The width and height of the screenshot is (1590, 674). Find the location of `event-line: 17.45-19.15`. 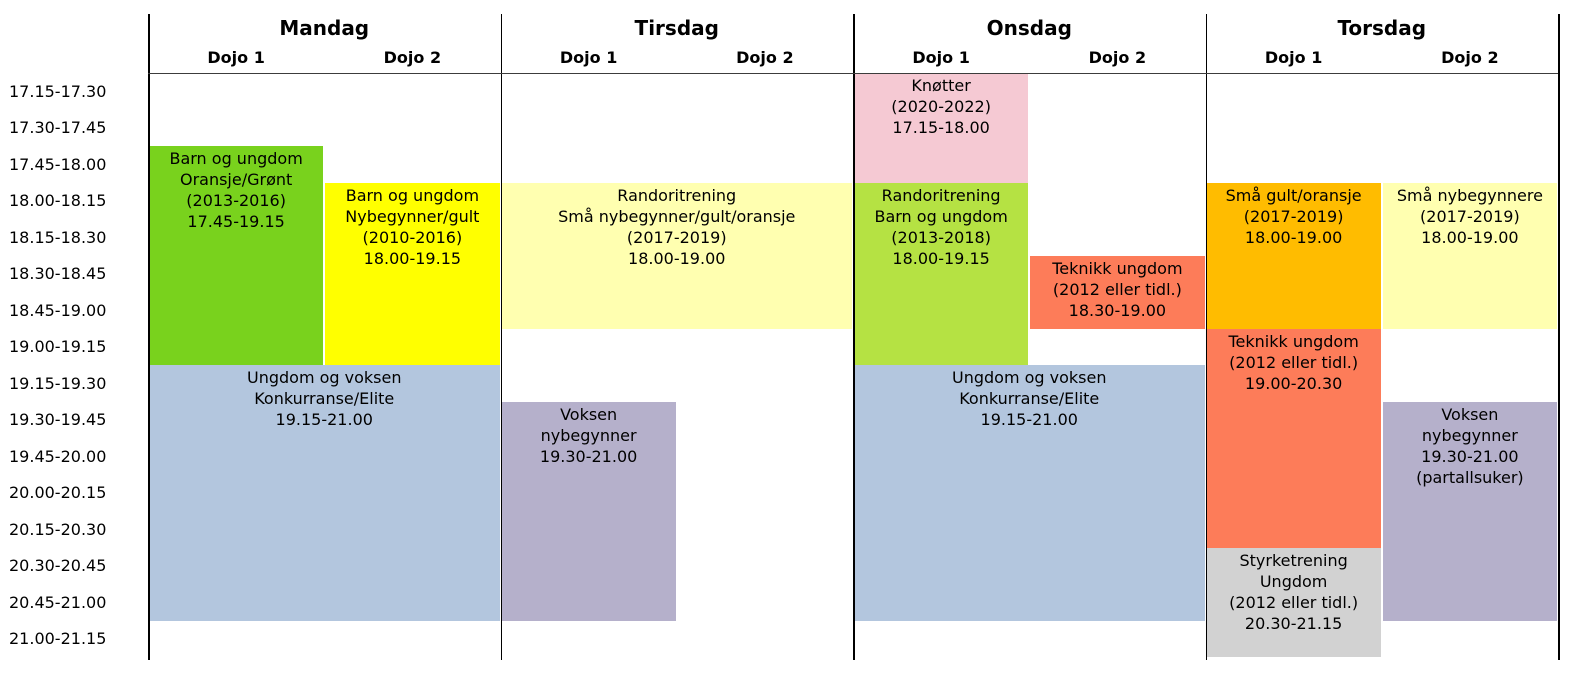

event-line: 17.45-19.15 is located at coordinates (236, 221).